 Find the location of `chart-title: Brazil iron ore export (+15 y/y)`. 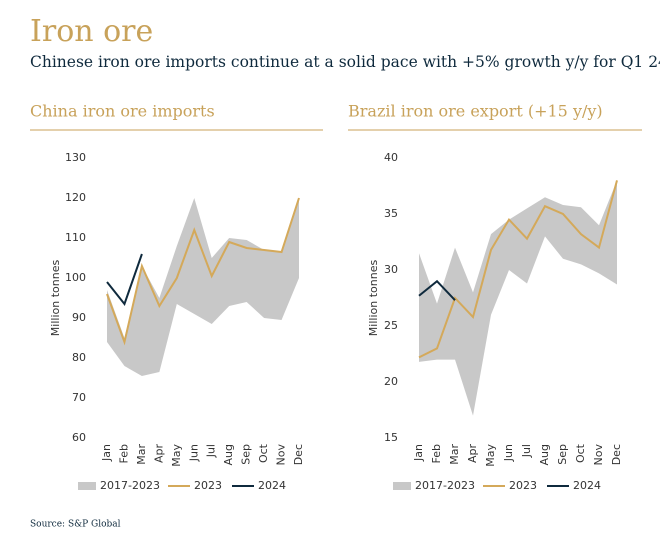

chart-title: Brazil iron ore export (+15 y/y) is located at coordinates (475, 111).